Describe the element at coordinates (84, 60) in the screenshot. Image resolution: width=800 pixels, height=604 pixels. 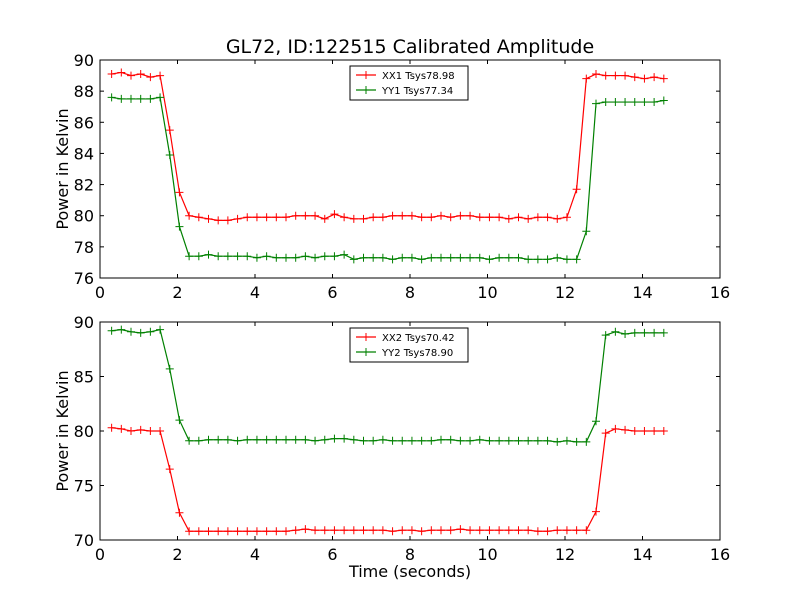
I see `y-tick-label: 90` at that location.